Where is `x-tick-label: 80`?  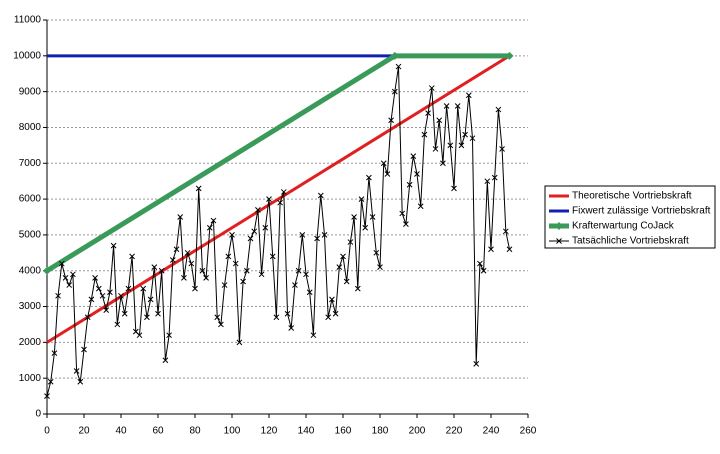
x-tick-label: 80 is located at coordinates (195, 431).